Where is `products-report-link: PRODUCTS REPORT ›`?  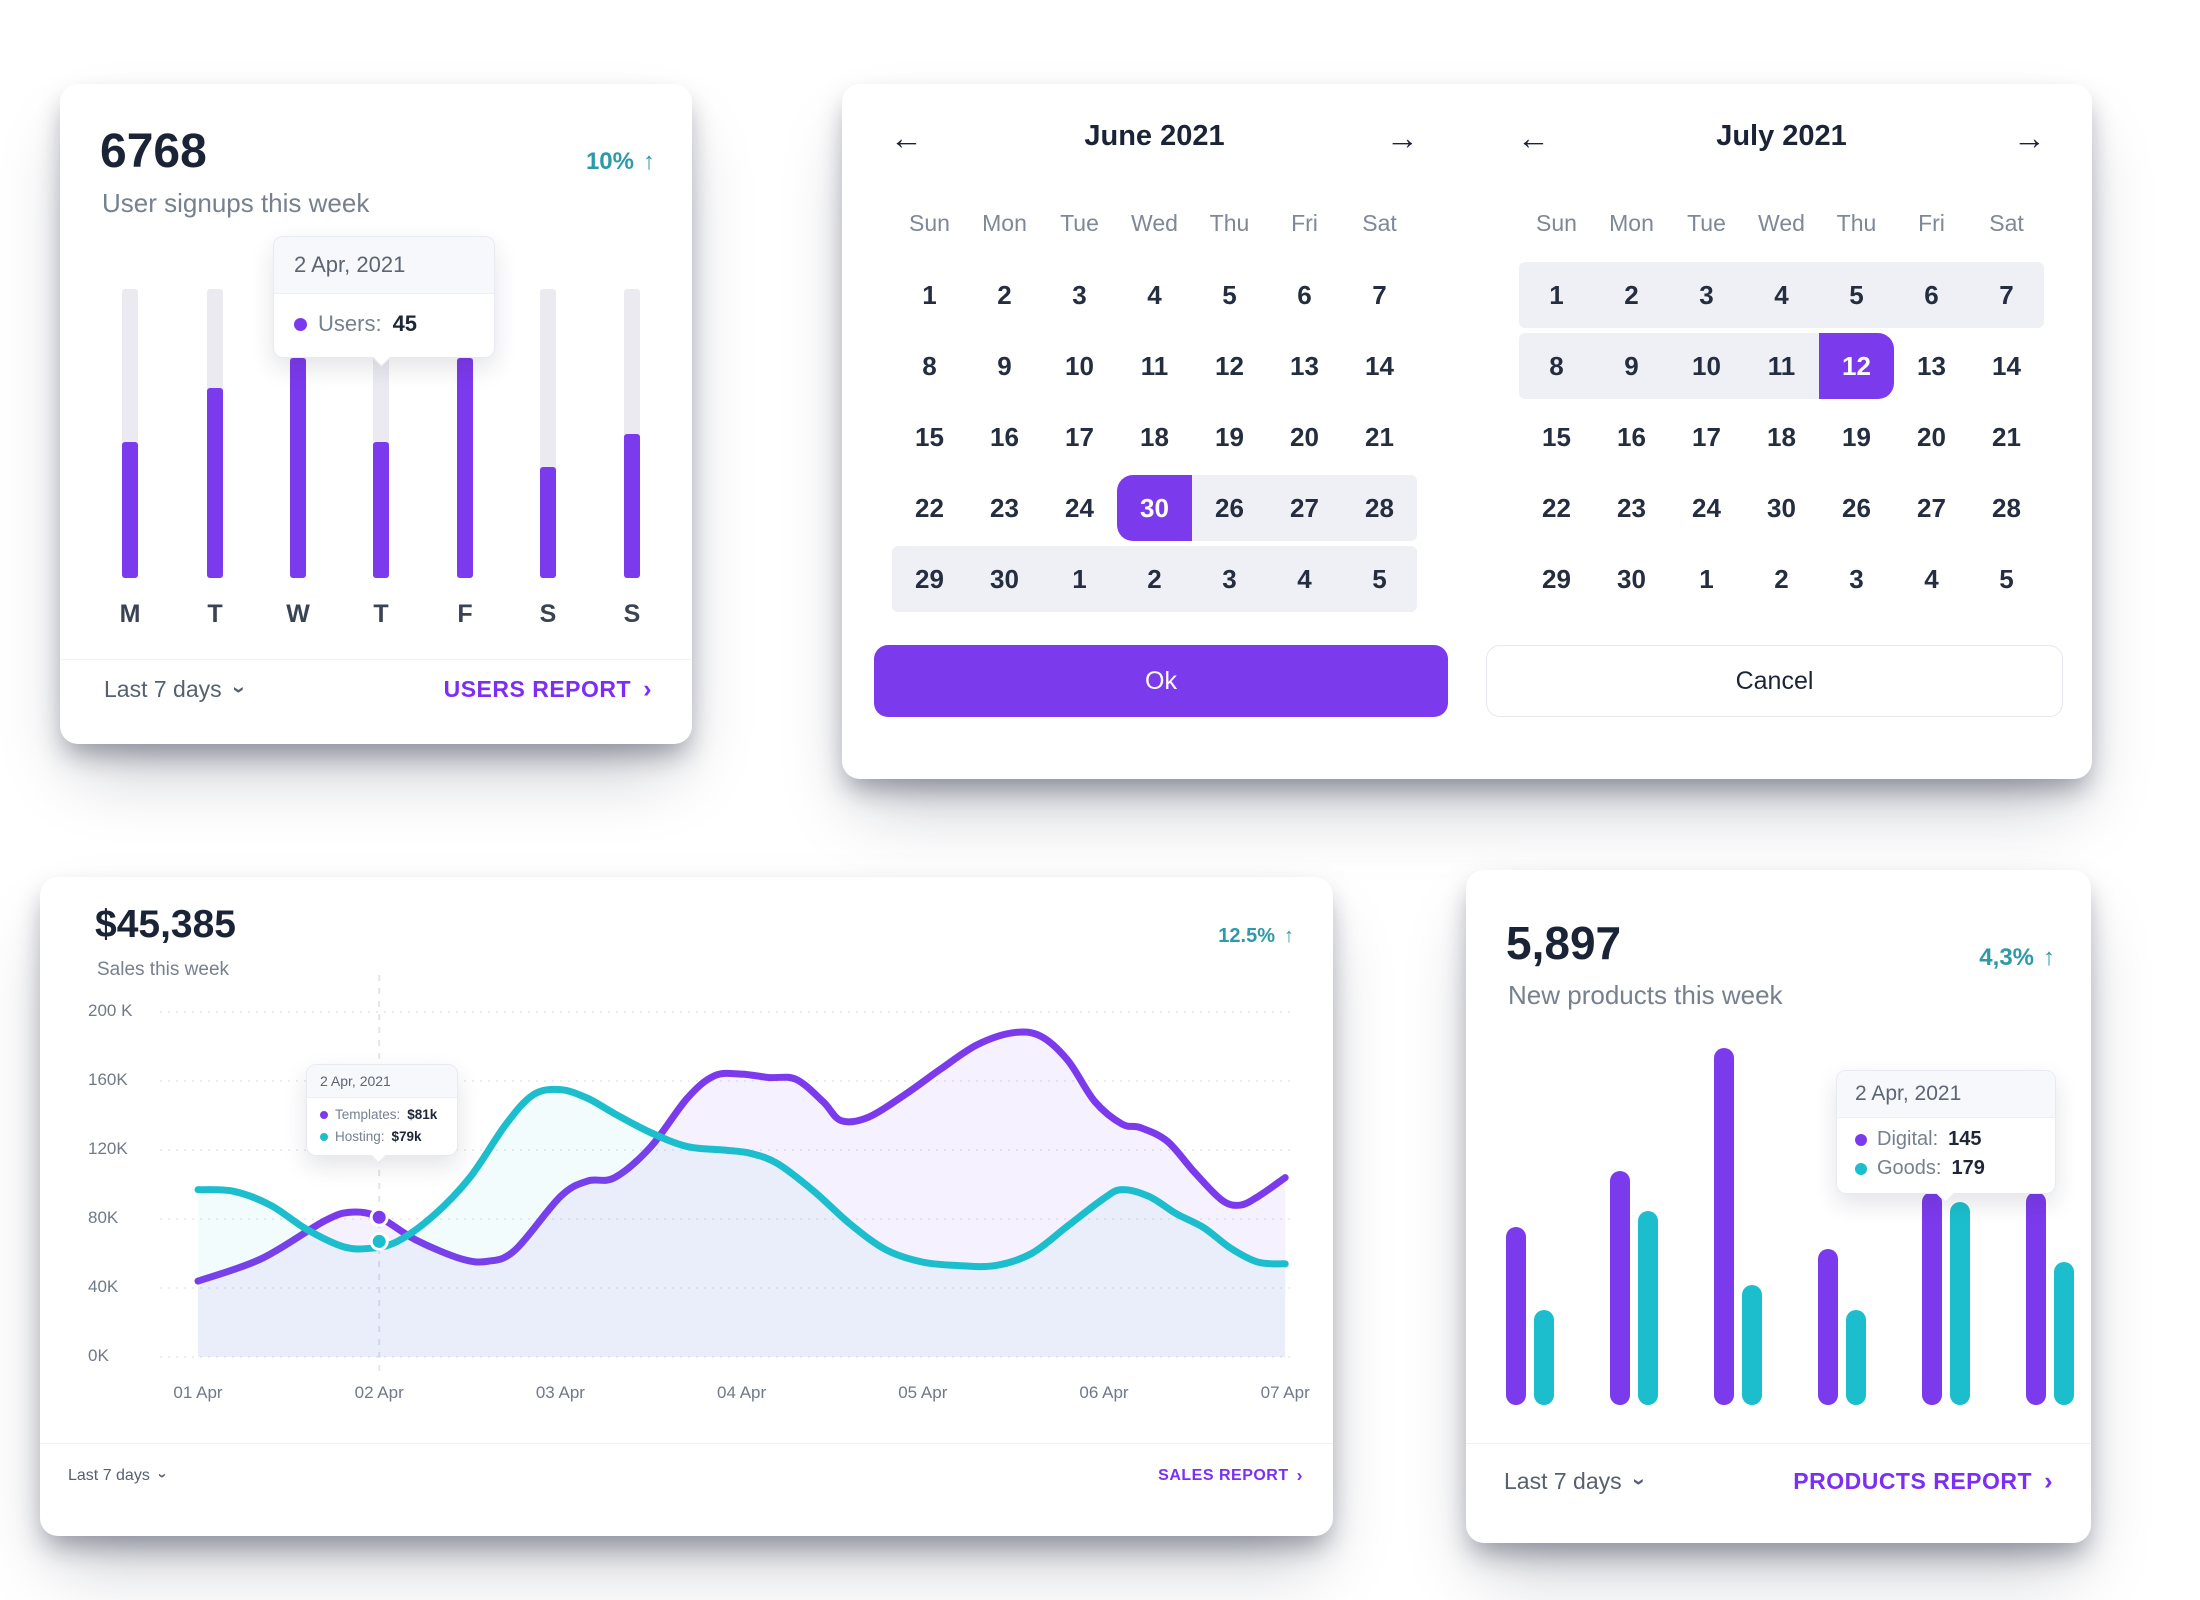
products-report-link: PRODUCTS REPORT › is located at coordinates (1923, 1481).